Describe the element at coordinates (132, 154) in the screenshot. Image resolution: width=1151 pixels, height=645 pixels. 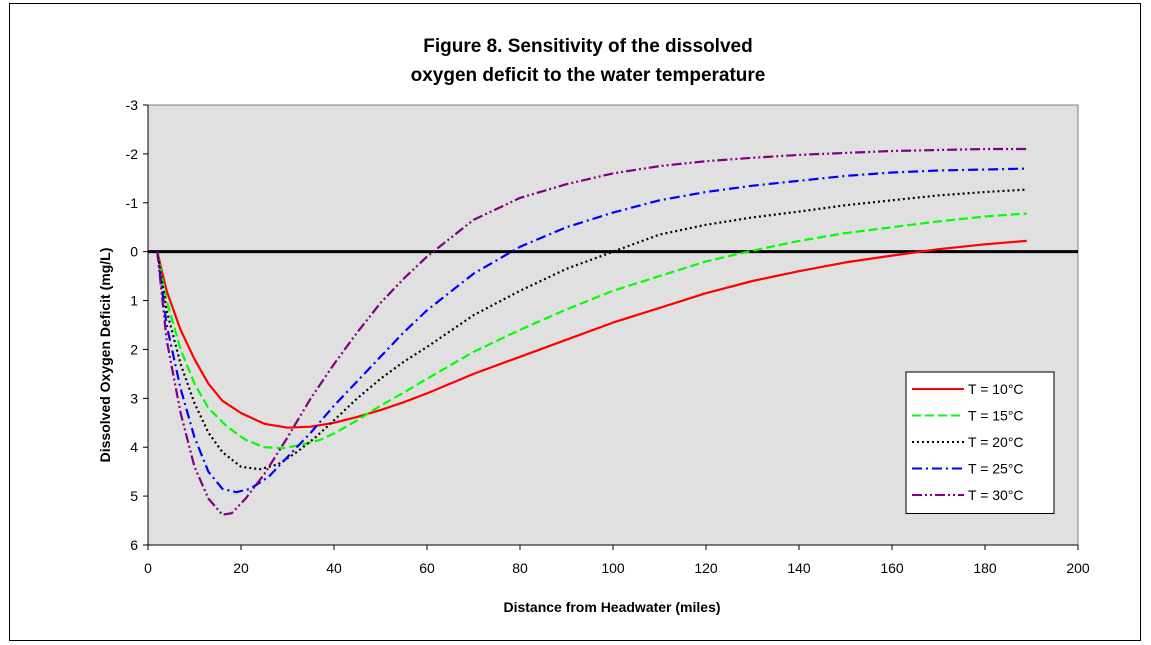
I see `y-tick-label: -2` at that location.